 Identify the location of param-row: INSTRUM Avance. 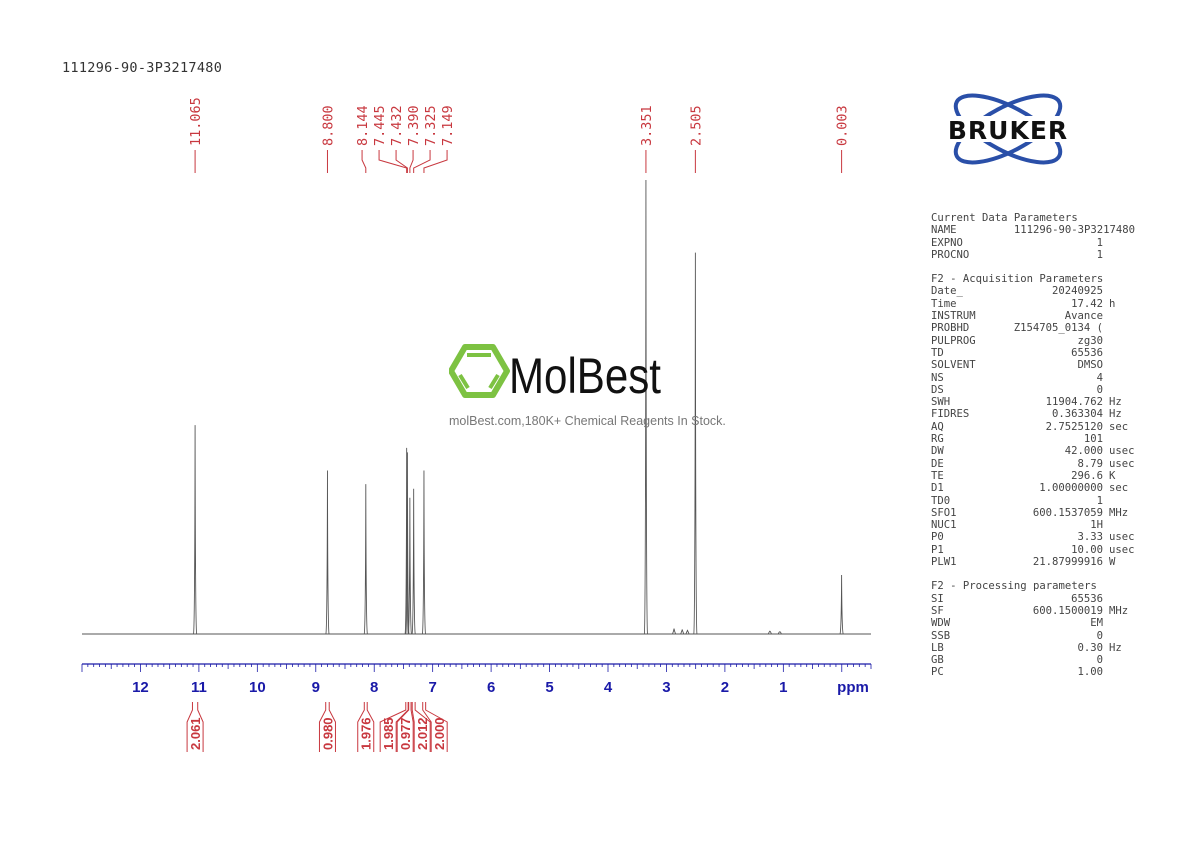
(1036, 316).